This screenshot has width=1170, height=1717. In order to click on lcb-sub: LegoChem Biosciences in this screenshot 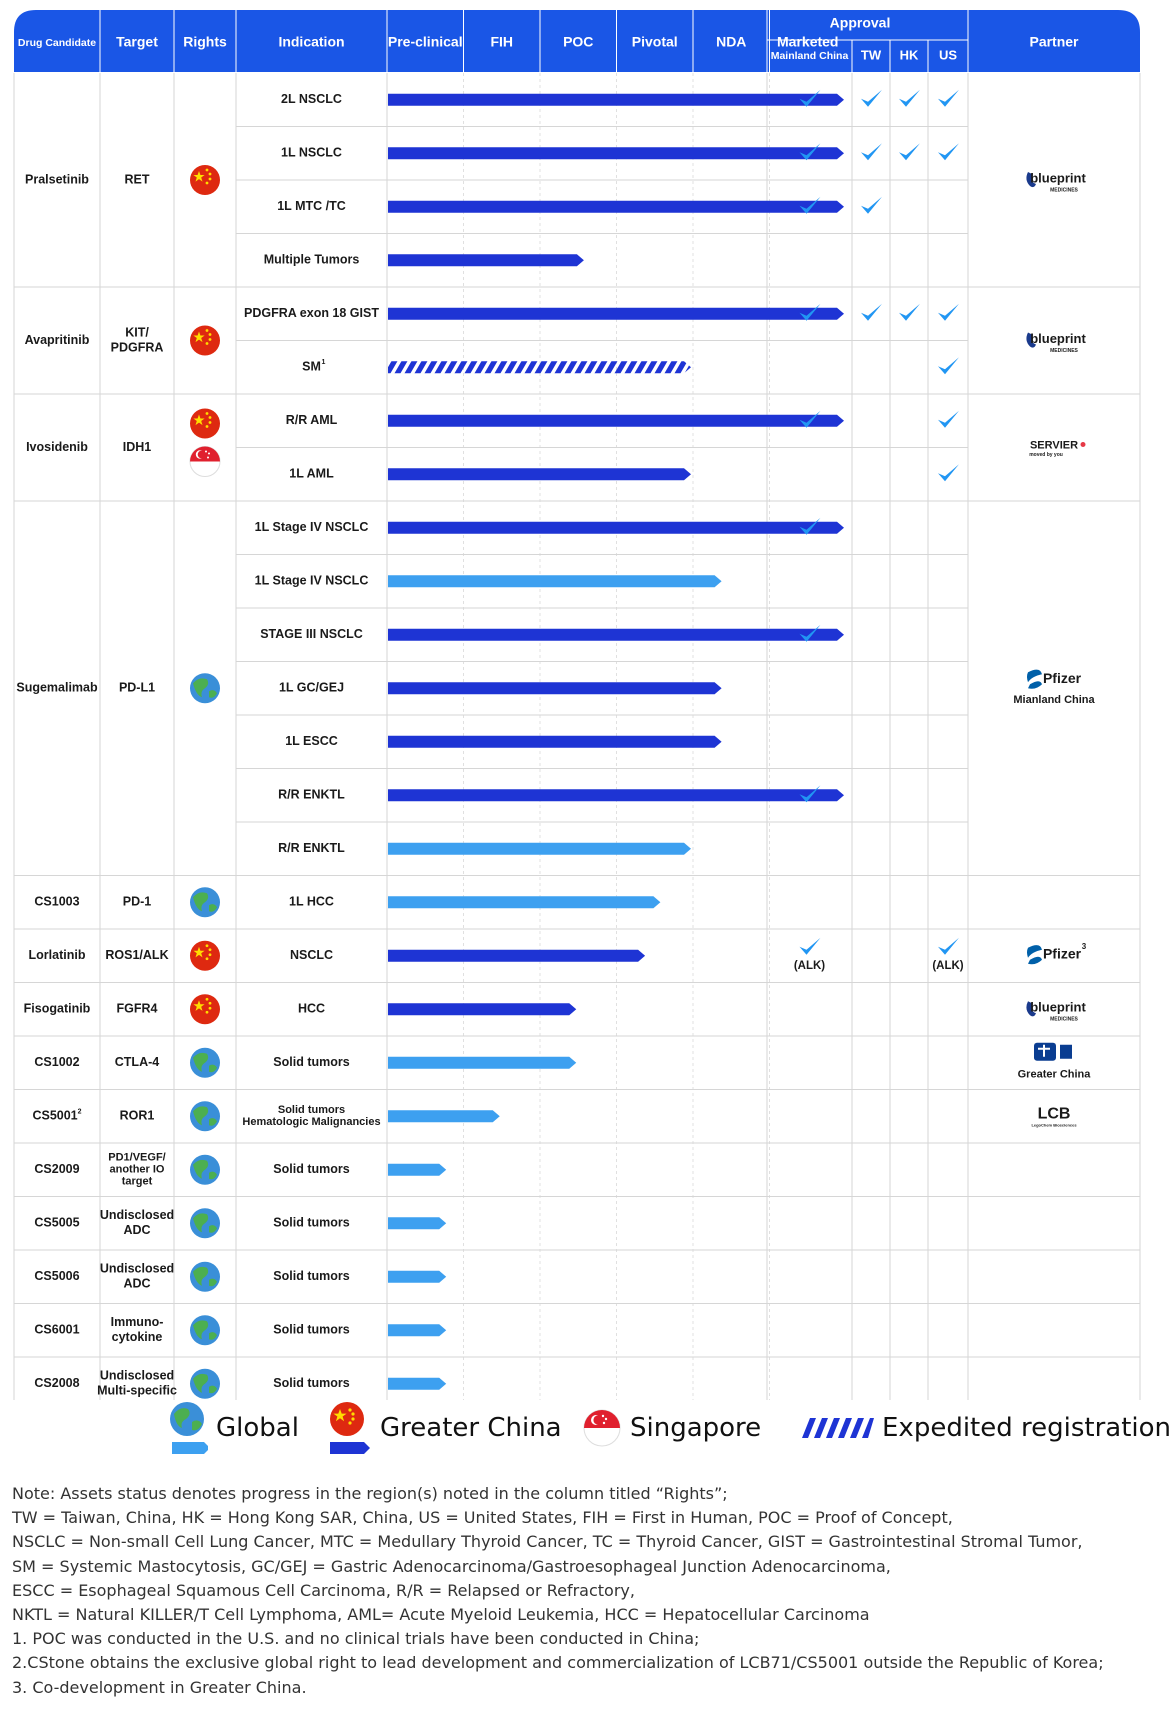, I will do `click(1054, 1124)`.